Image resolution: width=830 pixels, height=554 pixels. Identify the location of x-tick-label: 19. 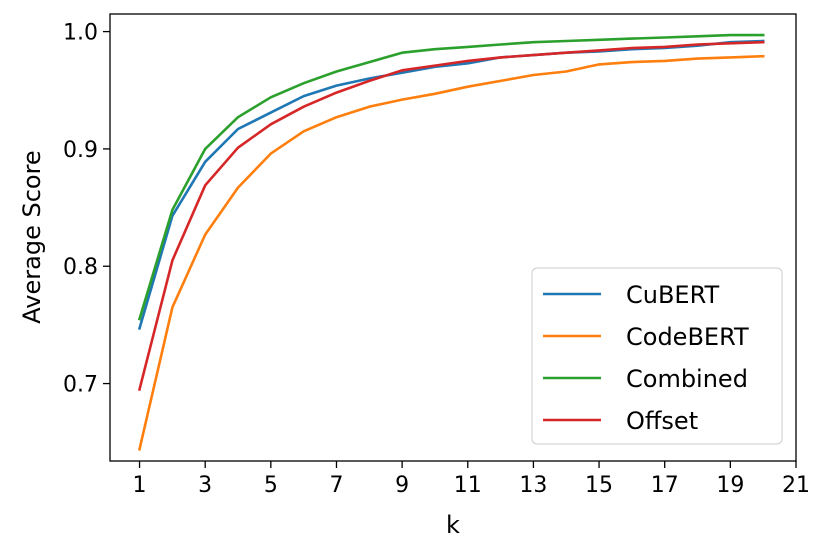
(730, 485).